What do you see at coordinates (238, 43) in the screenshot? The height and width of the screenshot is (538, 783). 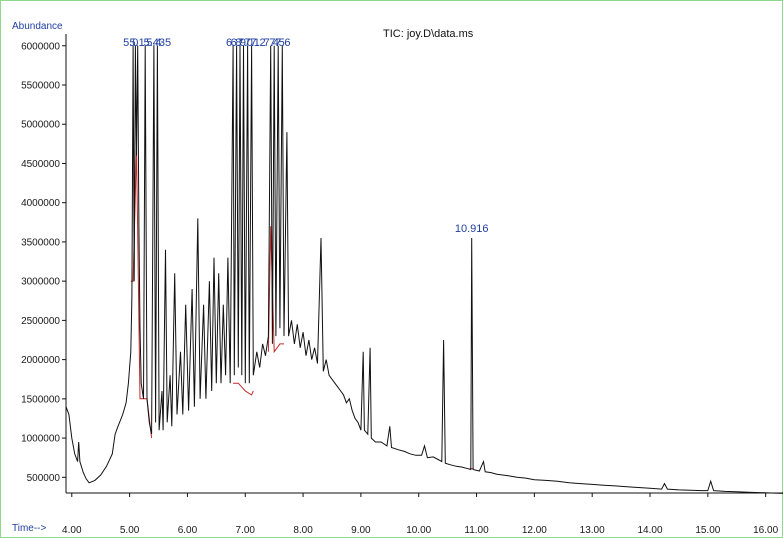 I see `peak-label: 6.9` at bounding box center [238, 43].